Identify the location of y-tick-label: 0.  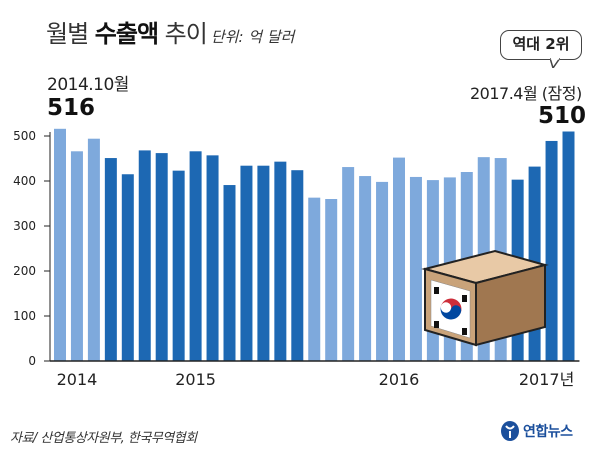
(32, 361).